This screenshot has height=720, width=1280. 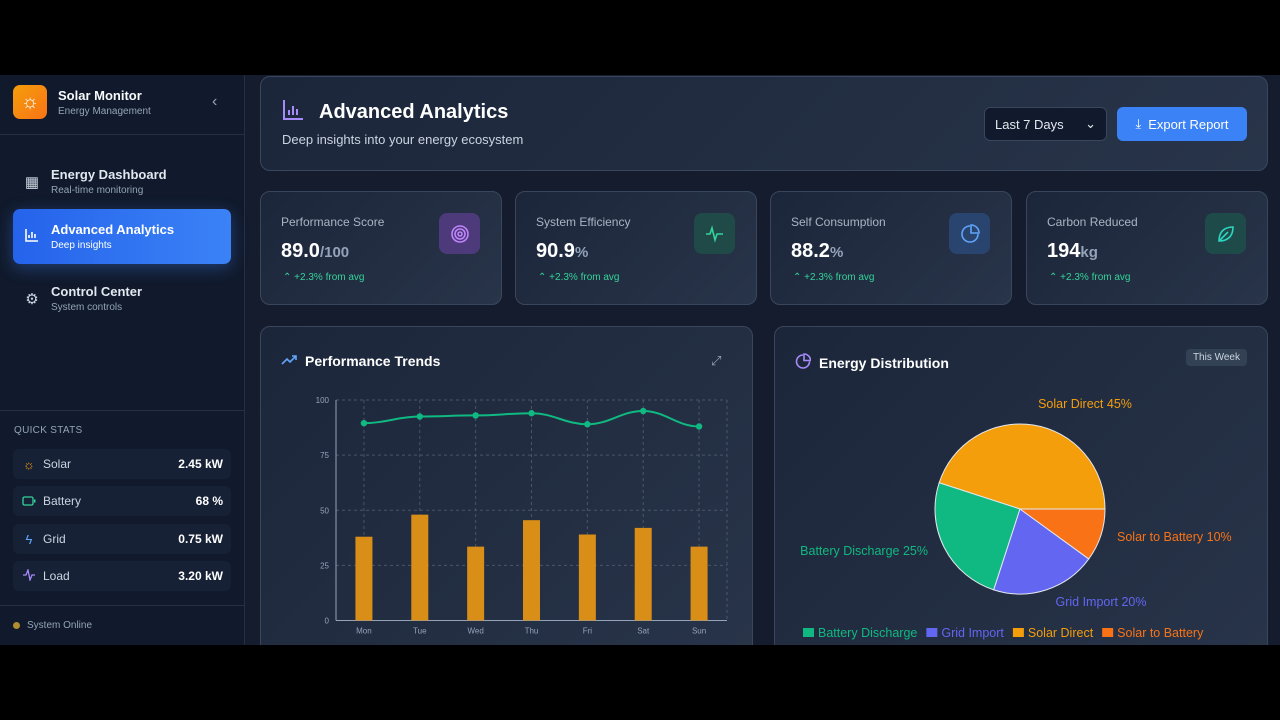 I want to click on quick-stat-value: 68 %, so click(x=209, y=501).